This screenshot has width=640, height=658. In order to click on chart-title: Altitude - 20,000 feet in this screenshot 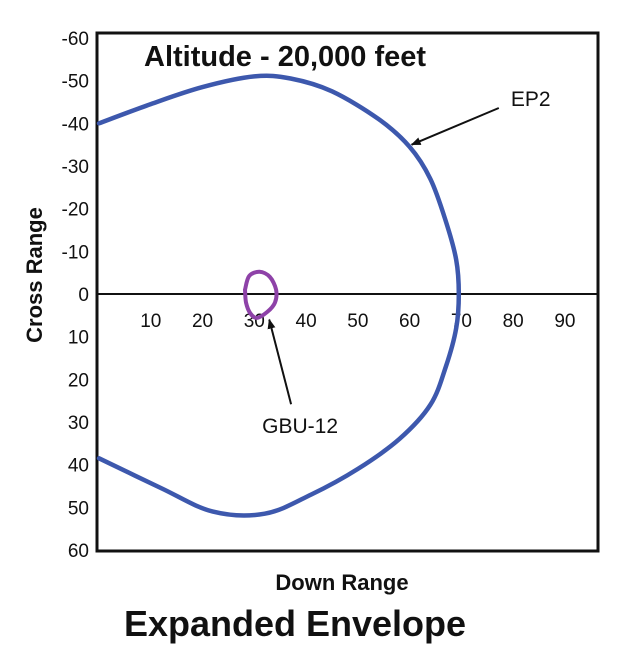, I will do `click(285, 57)`.